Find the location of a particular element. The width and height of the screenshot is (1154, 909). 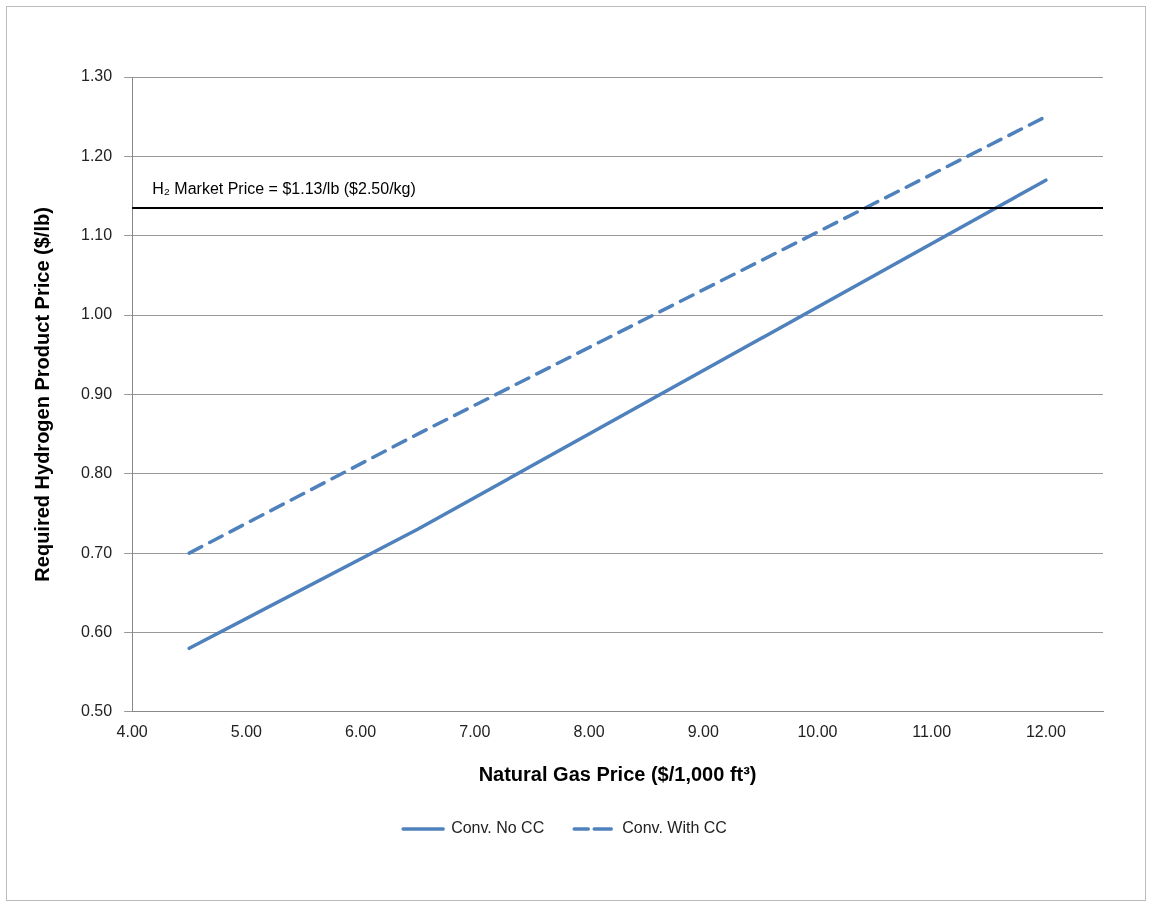

x-tick-label: 8.00 is located at coordinates (589, 731).